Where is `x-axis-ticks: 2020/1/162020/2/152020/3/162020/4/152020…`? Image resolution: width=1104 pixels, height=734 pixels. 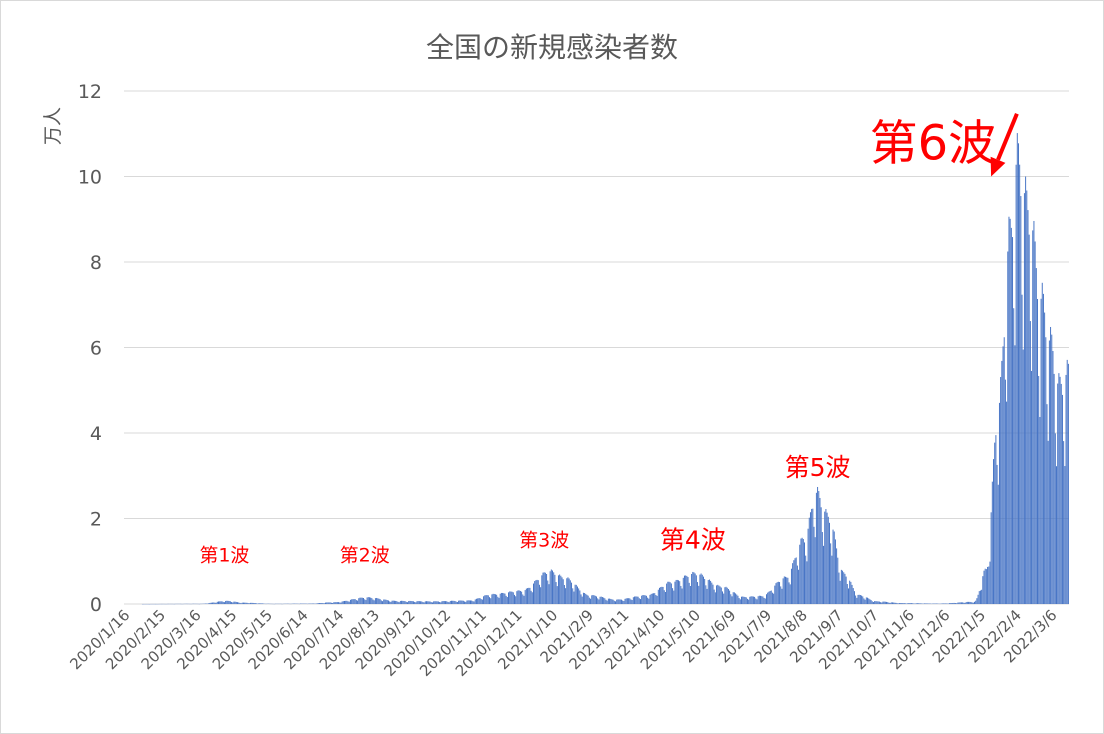 x-axis-ticks: 2020/1/162020/2/152020/3/162020/4/152020… is located at coordinates (563, 643).